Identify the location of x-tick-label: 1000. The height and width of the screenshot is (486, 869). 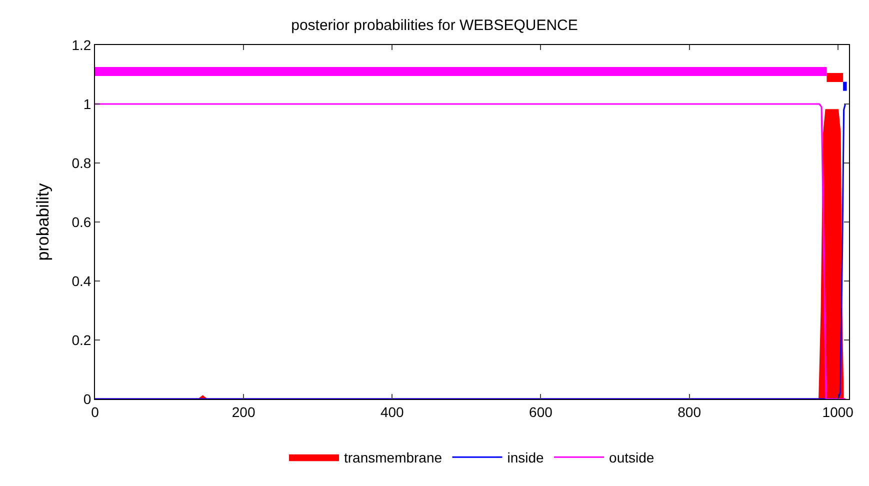
(838, 412).